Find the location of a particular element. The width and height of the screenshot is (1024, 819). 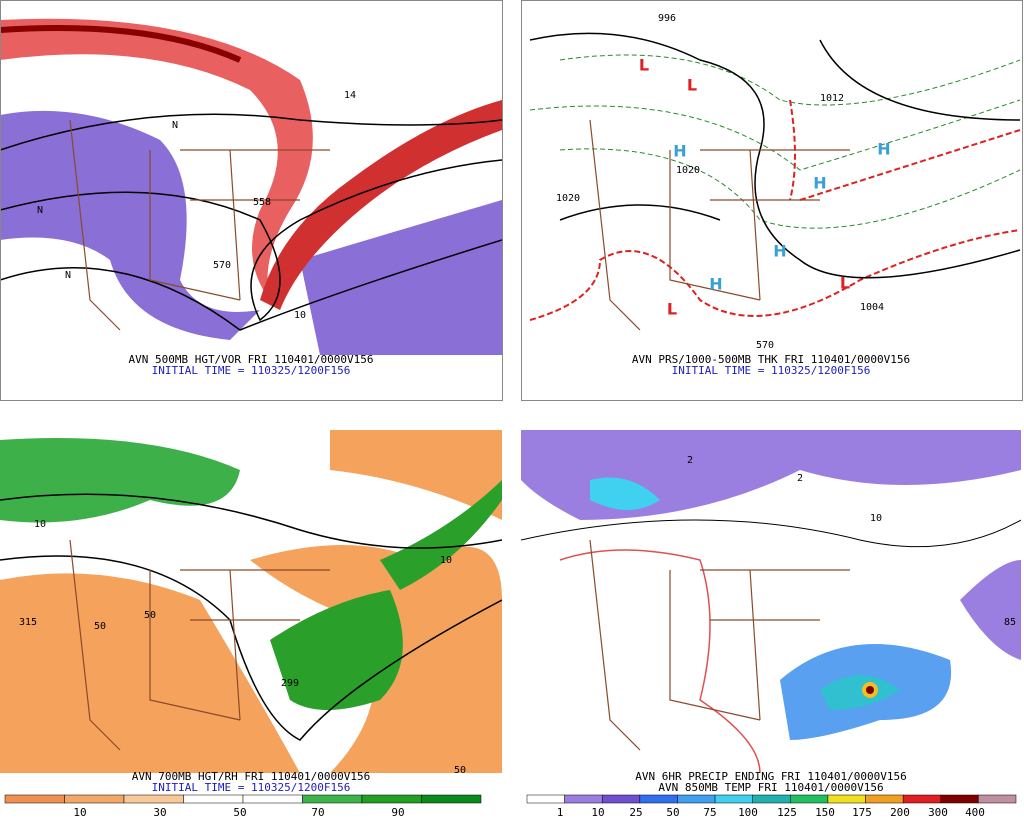

colorbar-label: 175 is located at coordinates (862, 812).